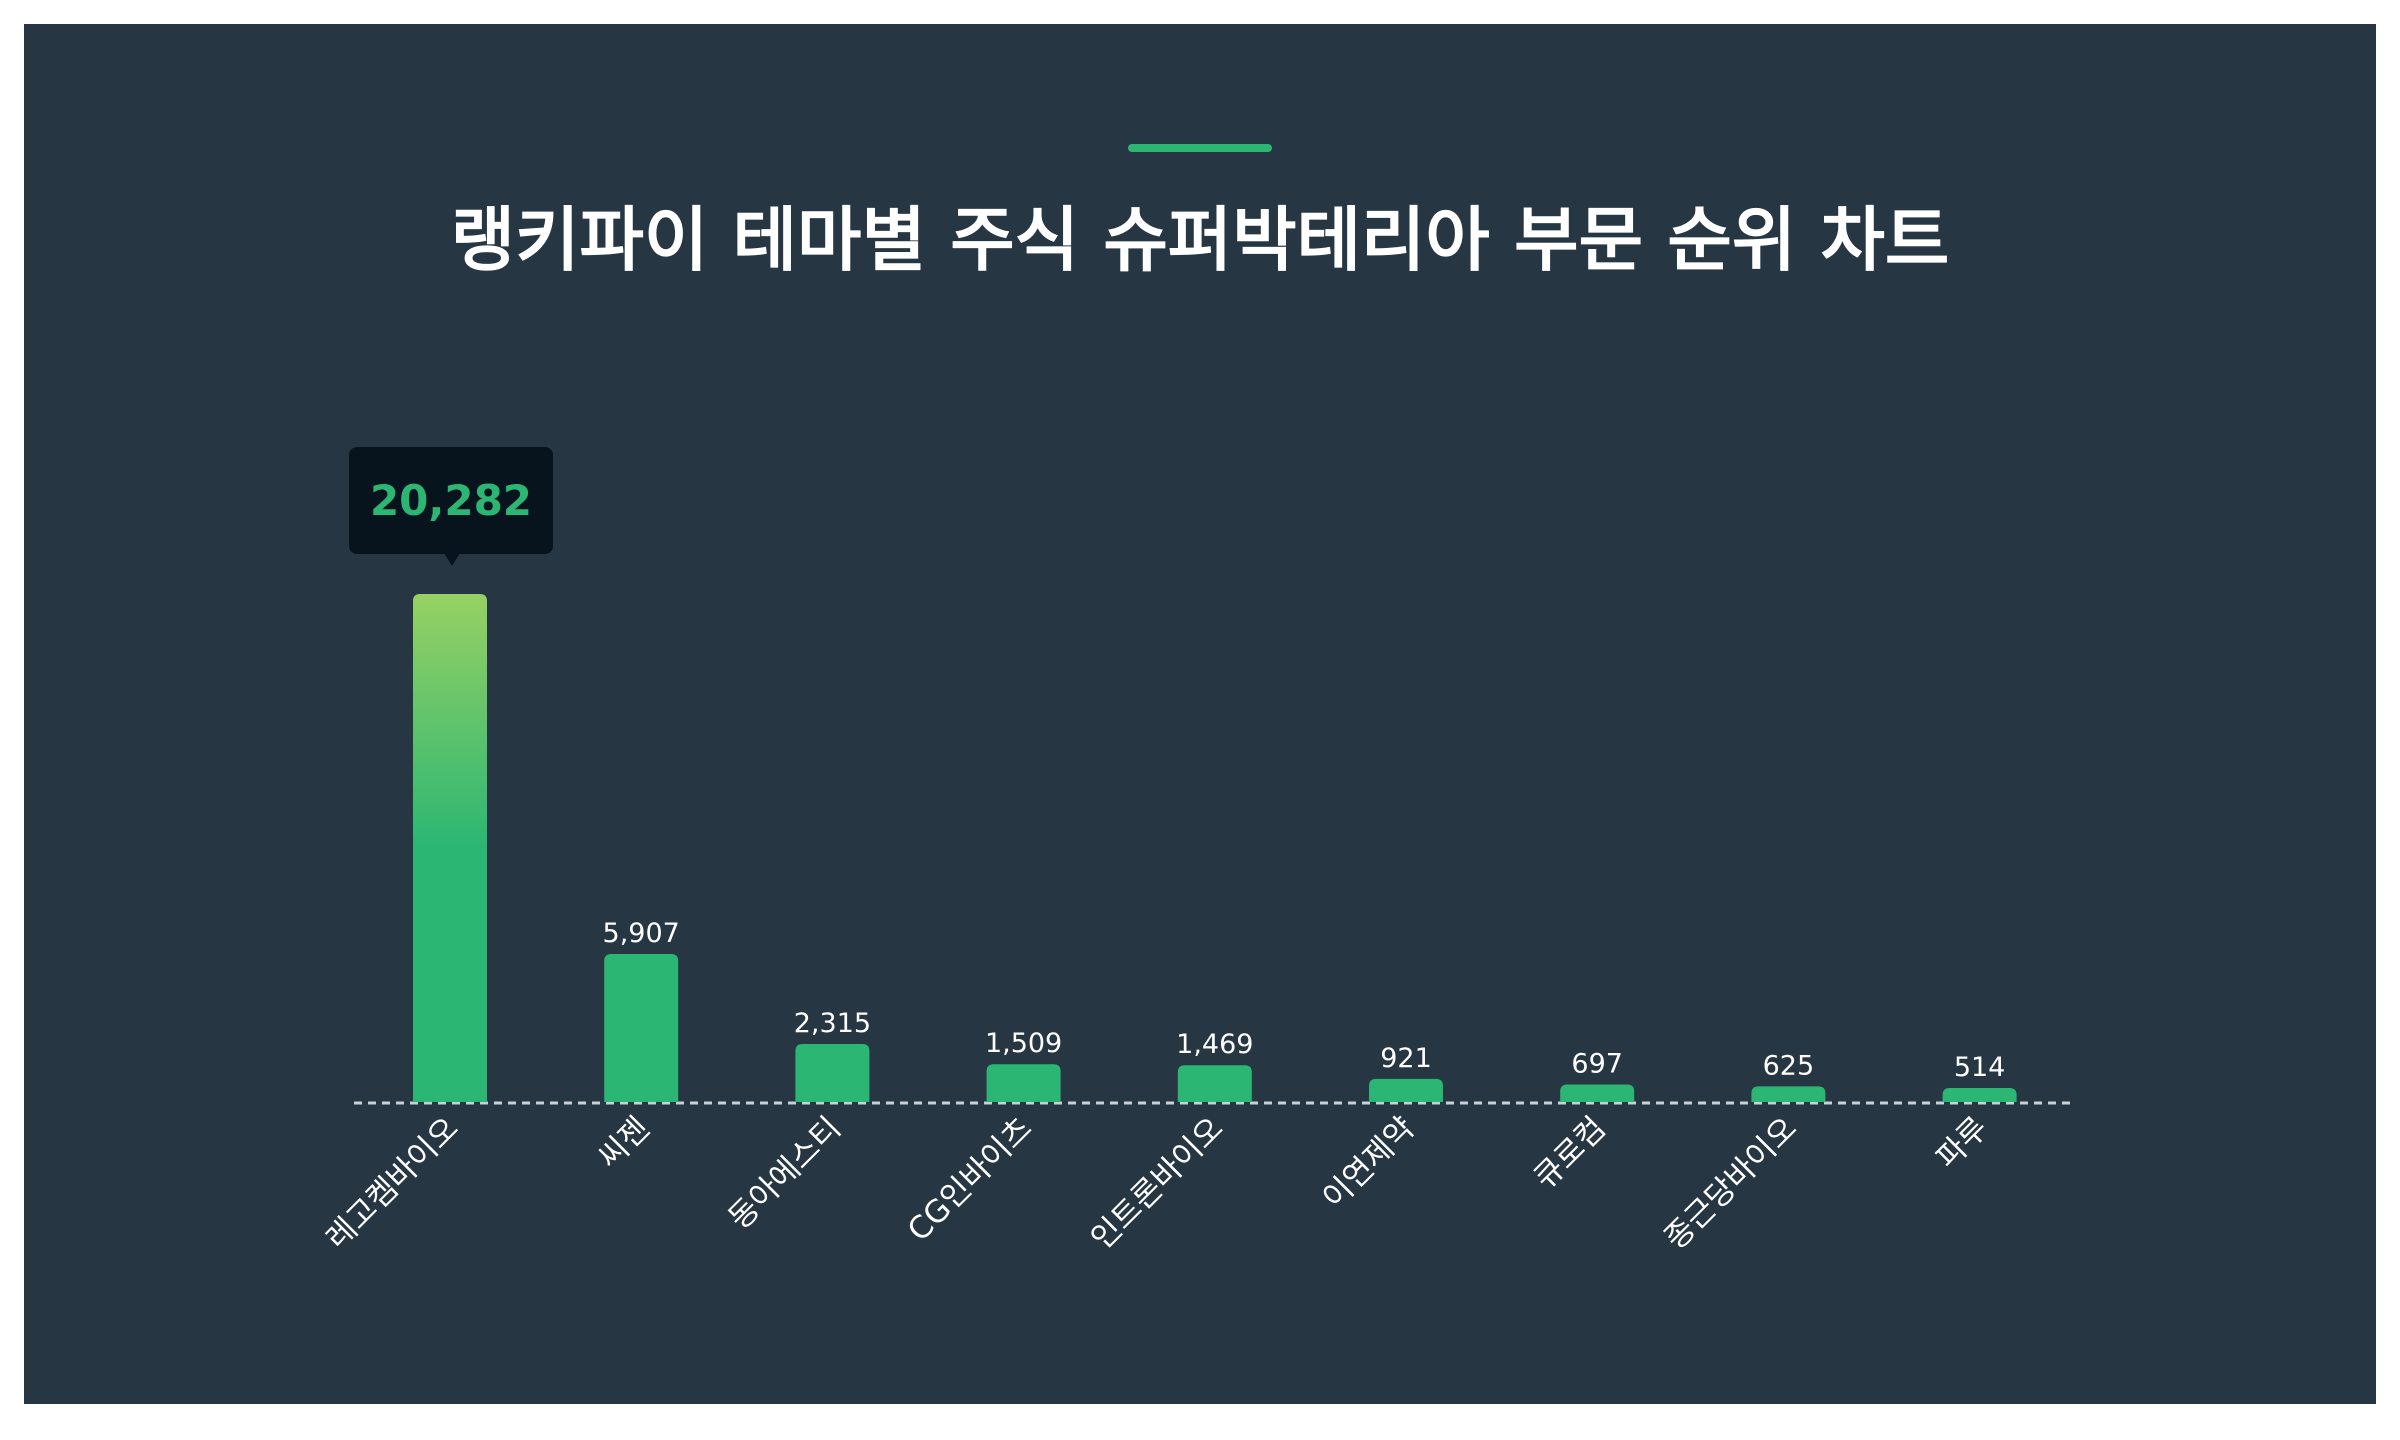 This screenshot has height=1440, width=2400. Describe the element at coordinates (1214, 1044) in the screenshot. I see `value-label: 1,469` at that location.